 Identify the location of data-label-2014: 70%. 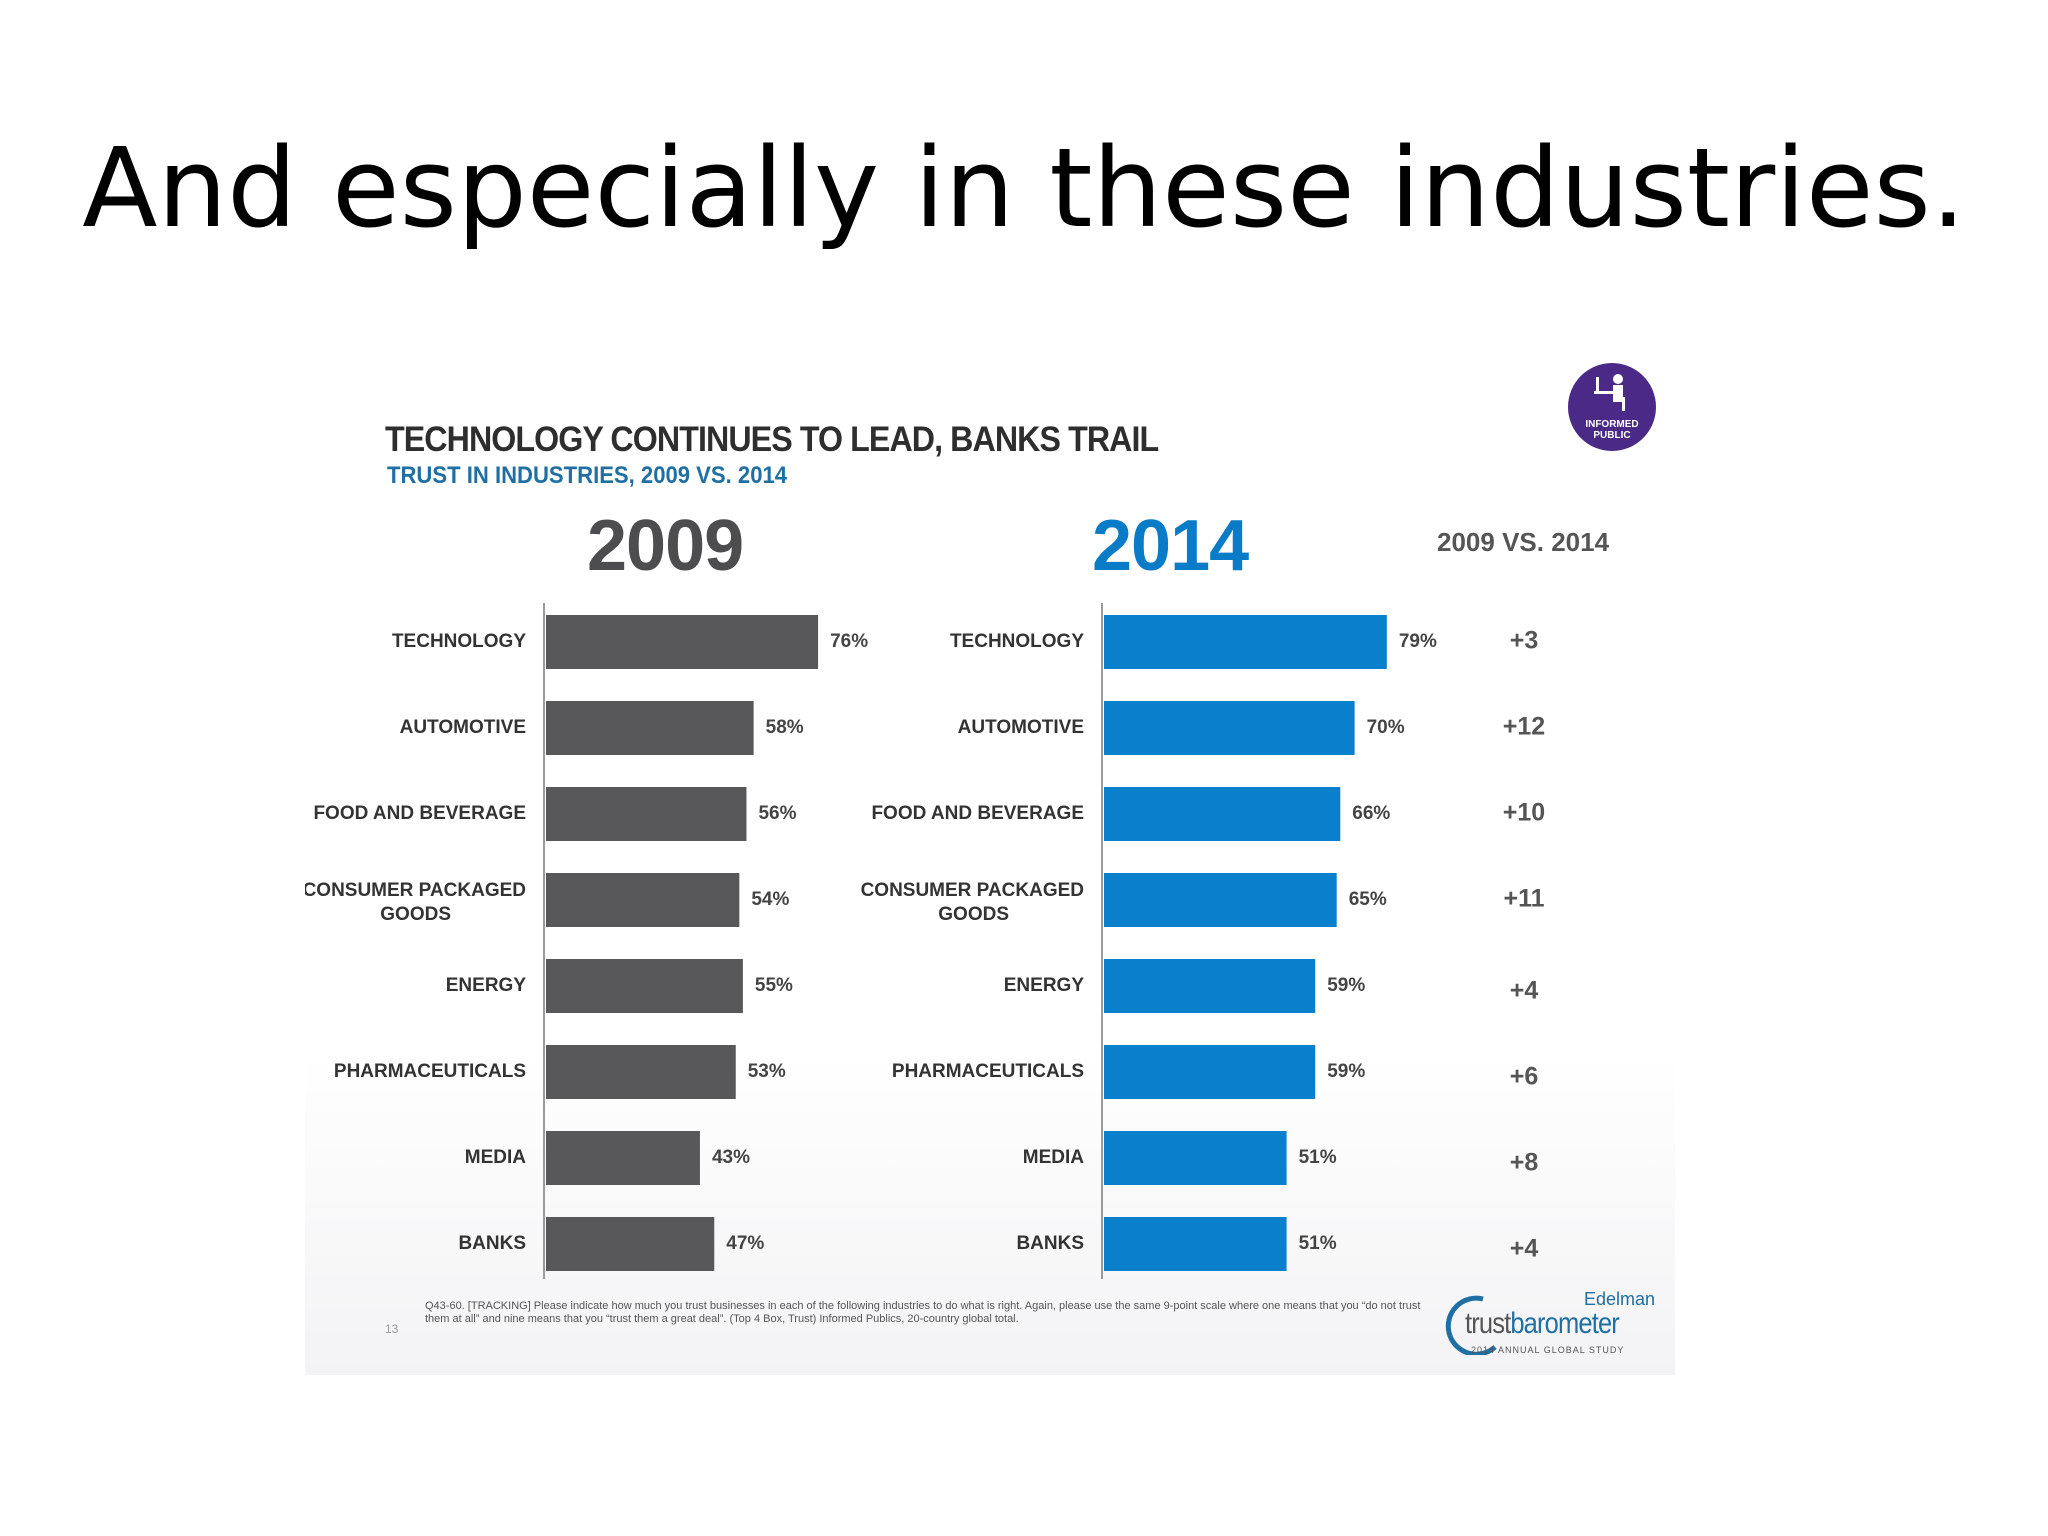
(1386, 727).